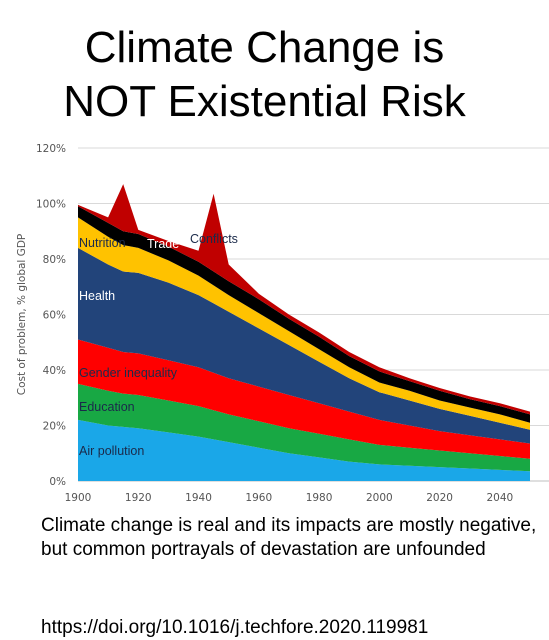  Describe the element at coordinates (51, 149) in the screenshot. I see `y-tick-label: 120%` at that location.